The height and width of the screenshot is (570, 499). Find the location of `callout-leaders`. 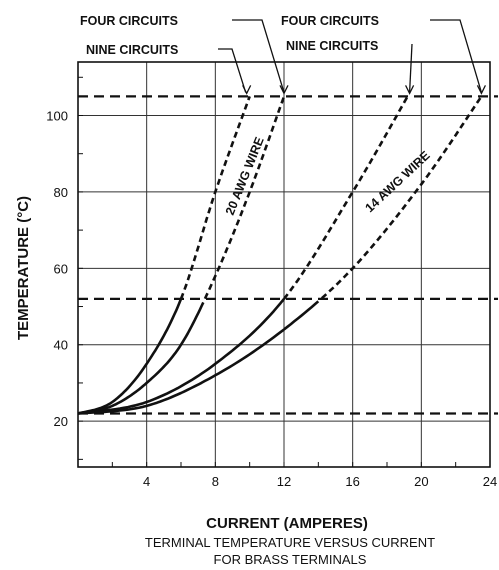

callout-leaders is located at coordinates (352, 57).